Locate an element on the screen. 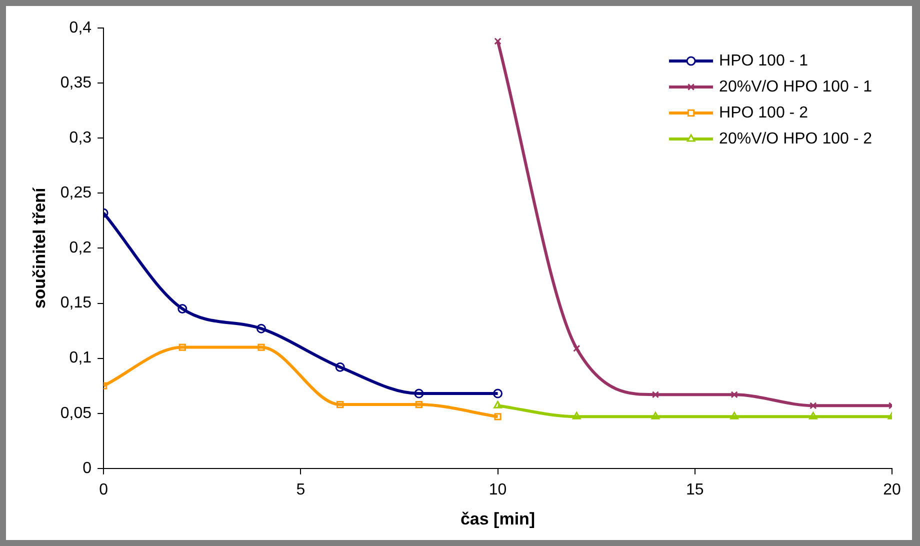 Image resolution: width=920 pixels, height=546 pixels. x-tick-label: 0 is located at coordinates (103, 489).